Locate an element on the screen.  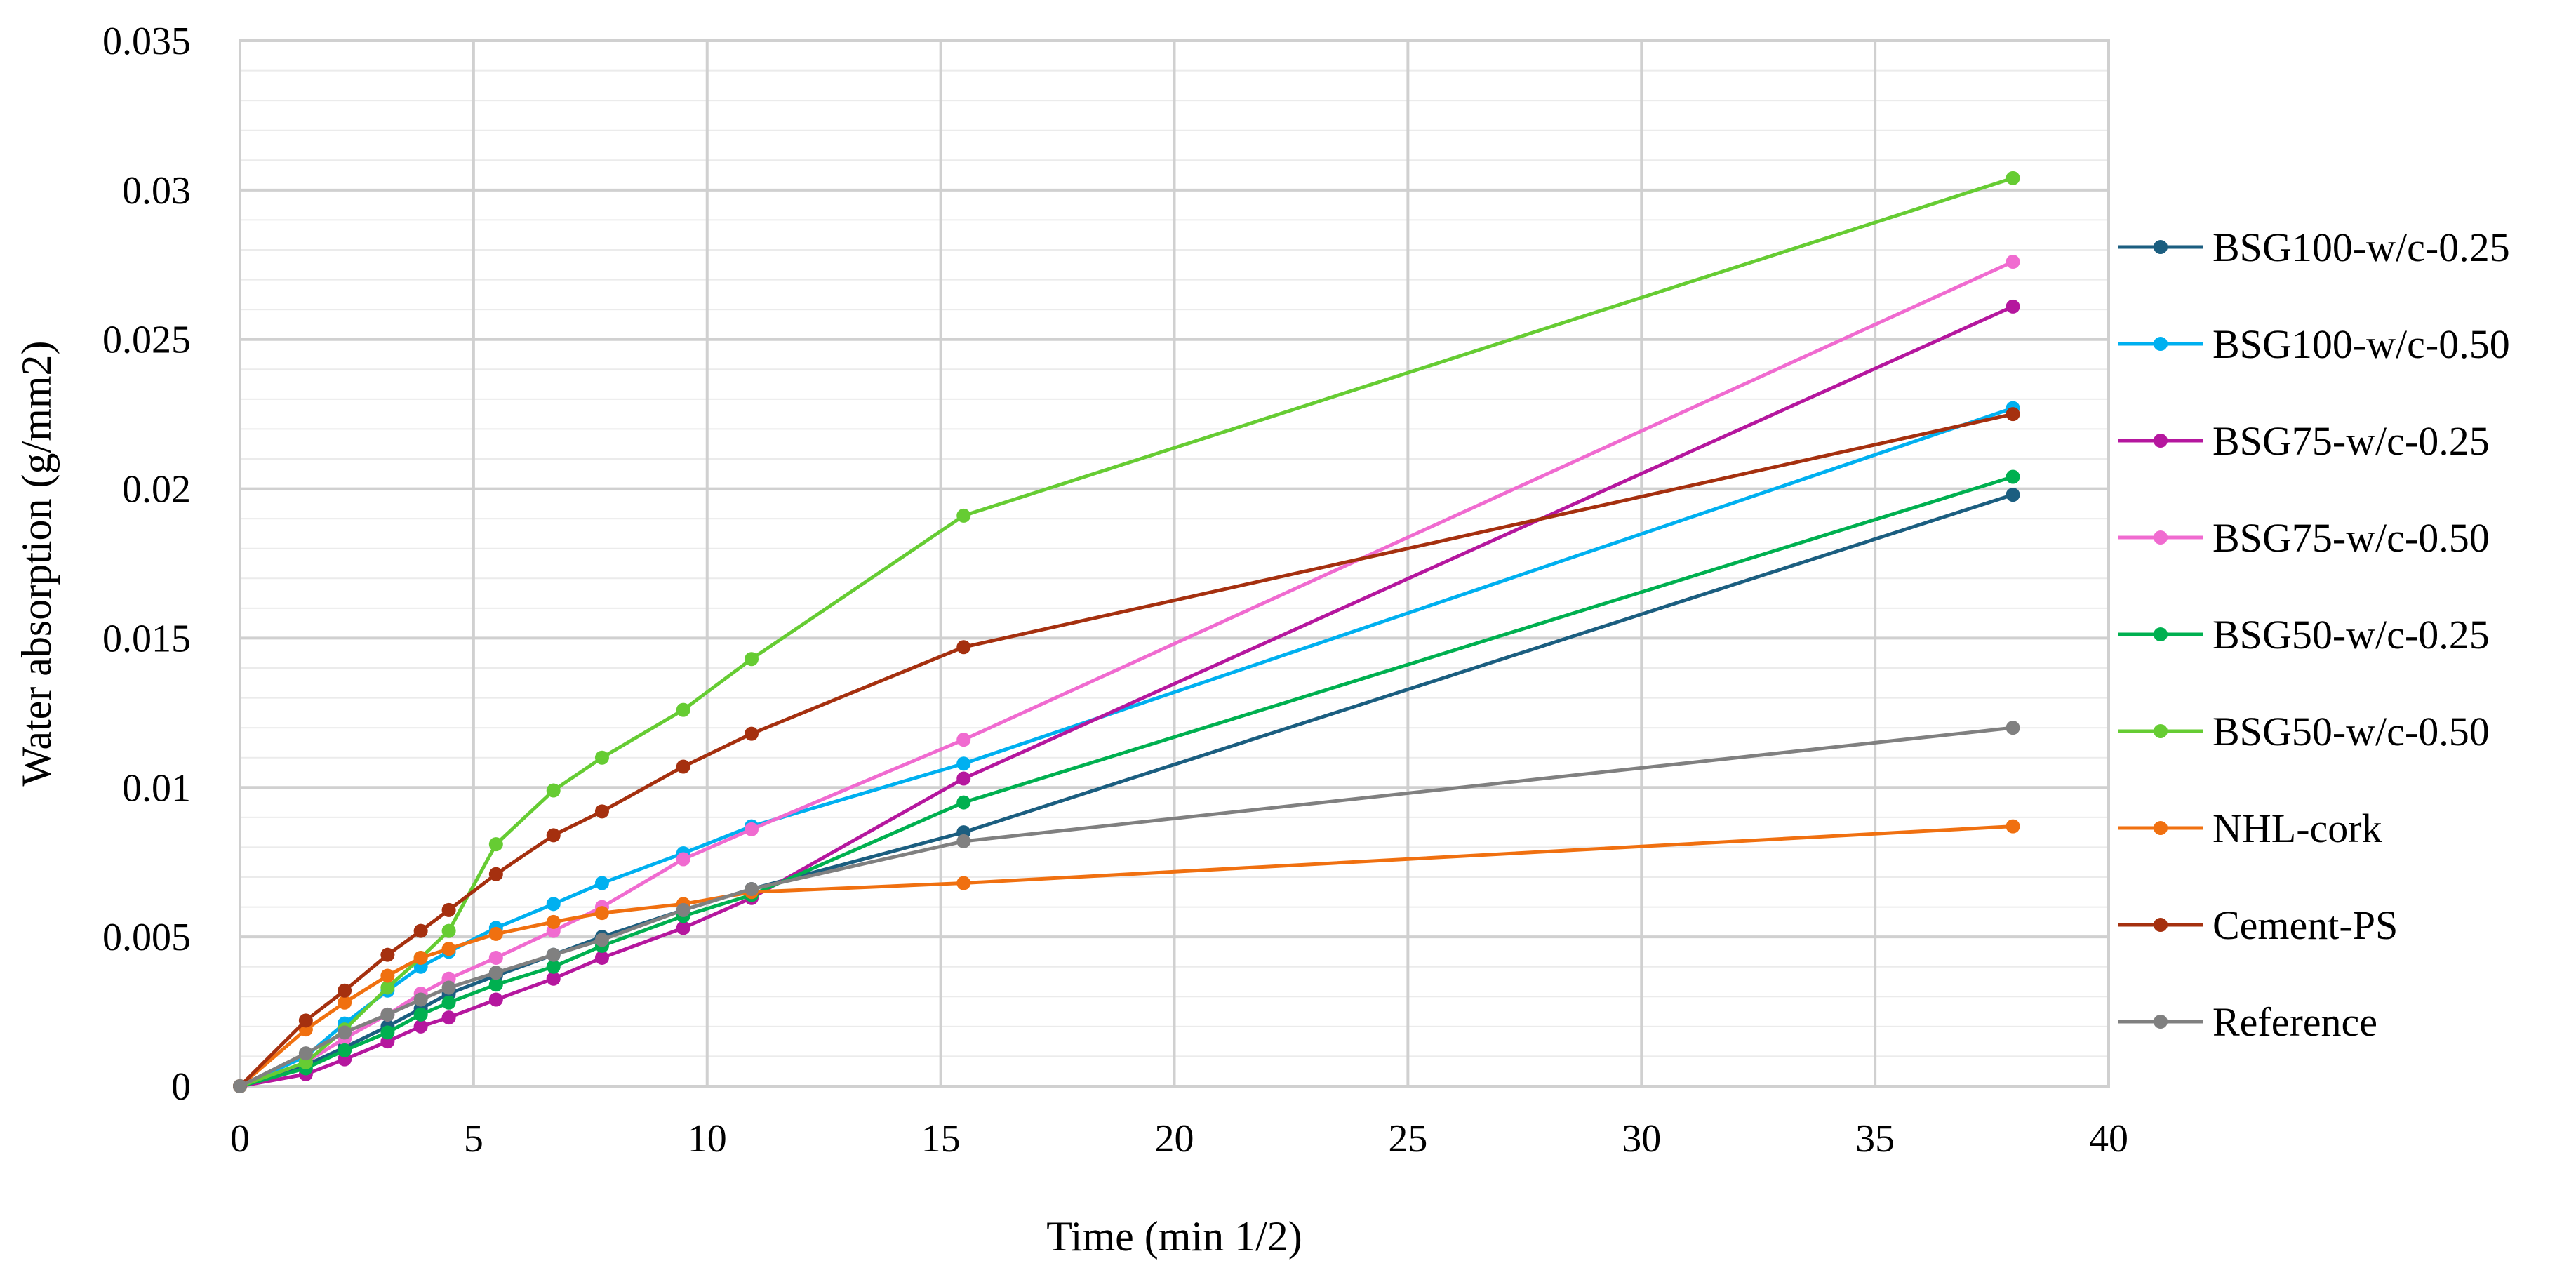
y-tick-label: 0.035 is located at coordinates (147, 41).